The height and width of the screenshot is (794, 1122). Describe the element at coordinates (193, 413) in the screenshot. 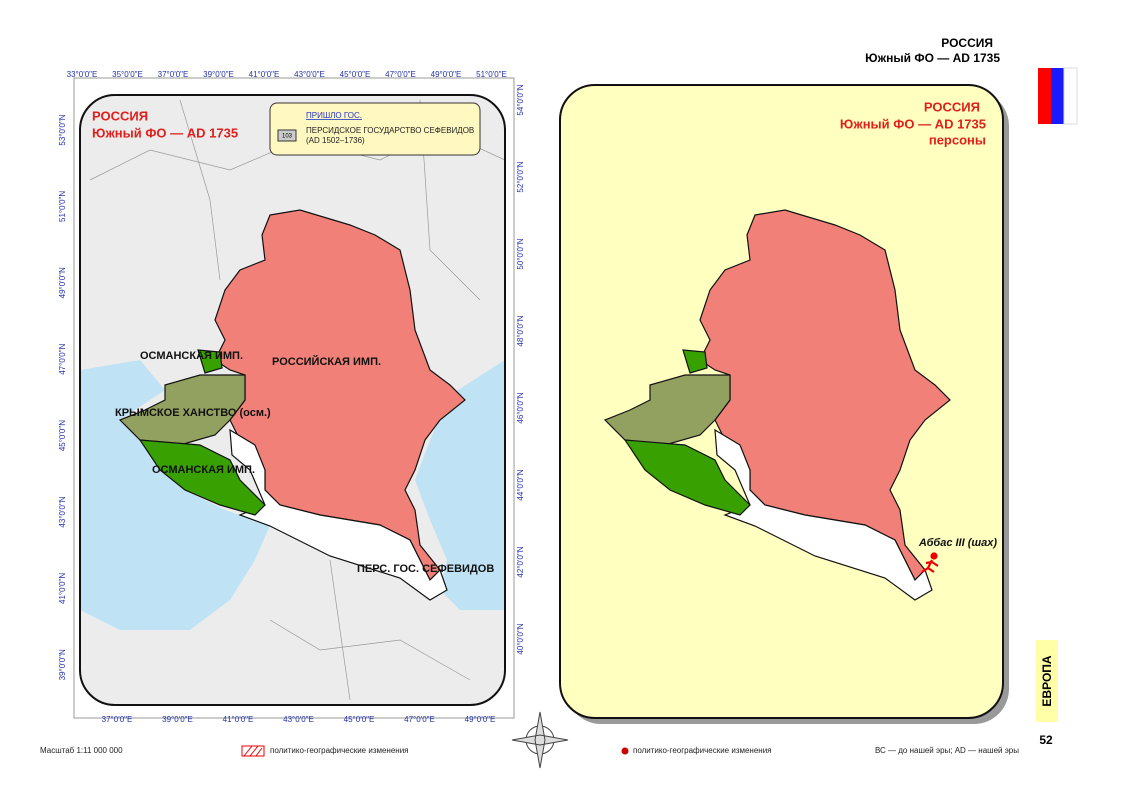

I see `map-label: КРЫМСКОЕ ХАНСТВО (осм.)` at that location.